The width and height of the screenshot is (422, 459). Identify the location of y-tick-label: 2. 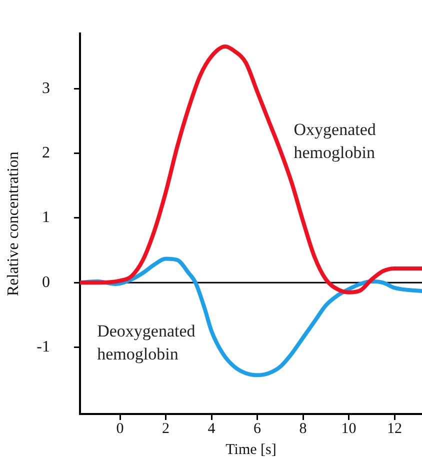
(46, 153).